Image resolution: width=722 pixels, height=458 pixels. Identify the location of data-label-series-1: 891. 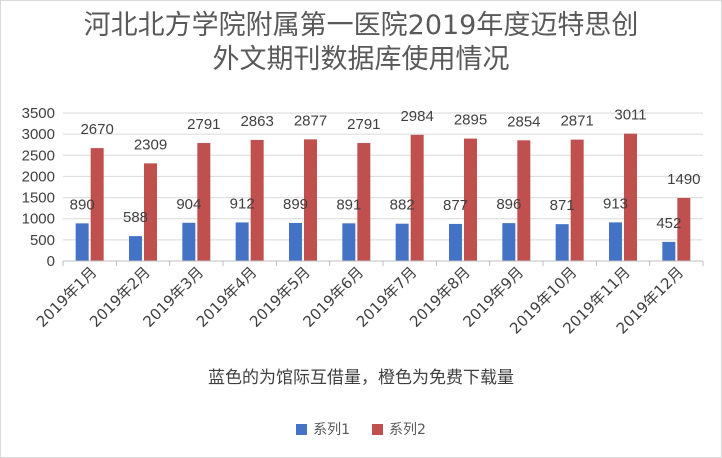
(348, 204).